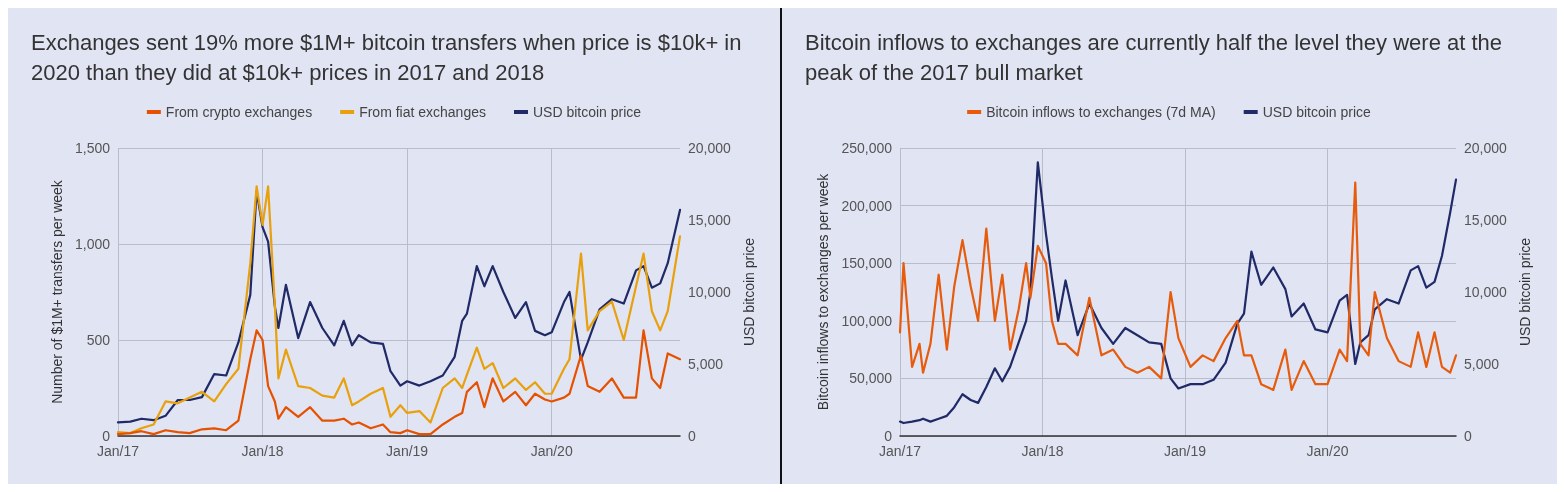 Image resolution: width=1565 pixels, height=492 pixels. I want to click on legend-label: Bitcoin inflows to exchanges (7d MA), so click(1101, 112).